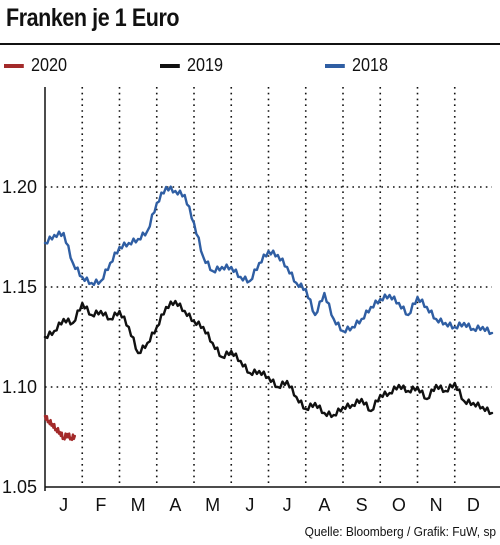  Describe the element at coordinates (170, 65) in the screenshot. I see `legend-swatch-2019` at that location.